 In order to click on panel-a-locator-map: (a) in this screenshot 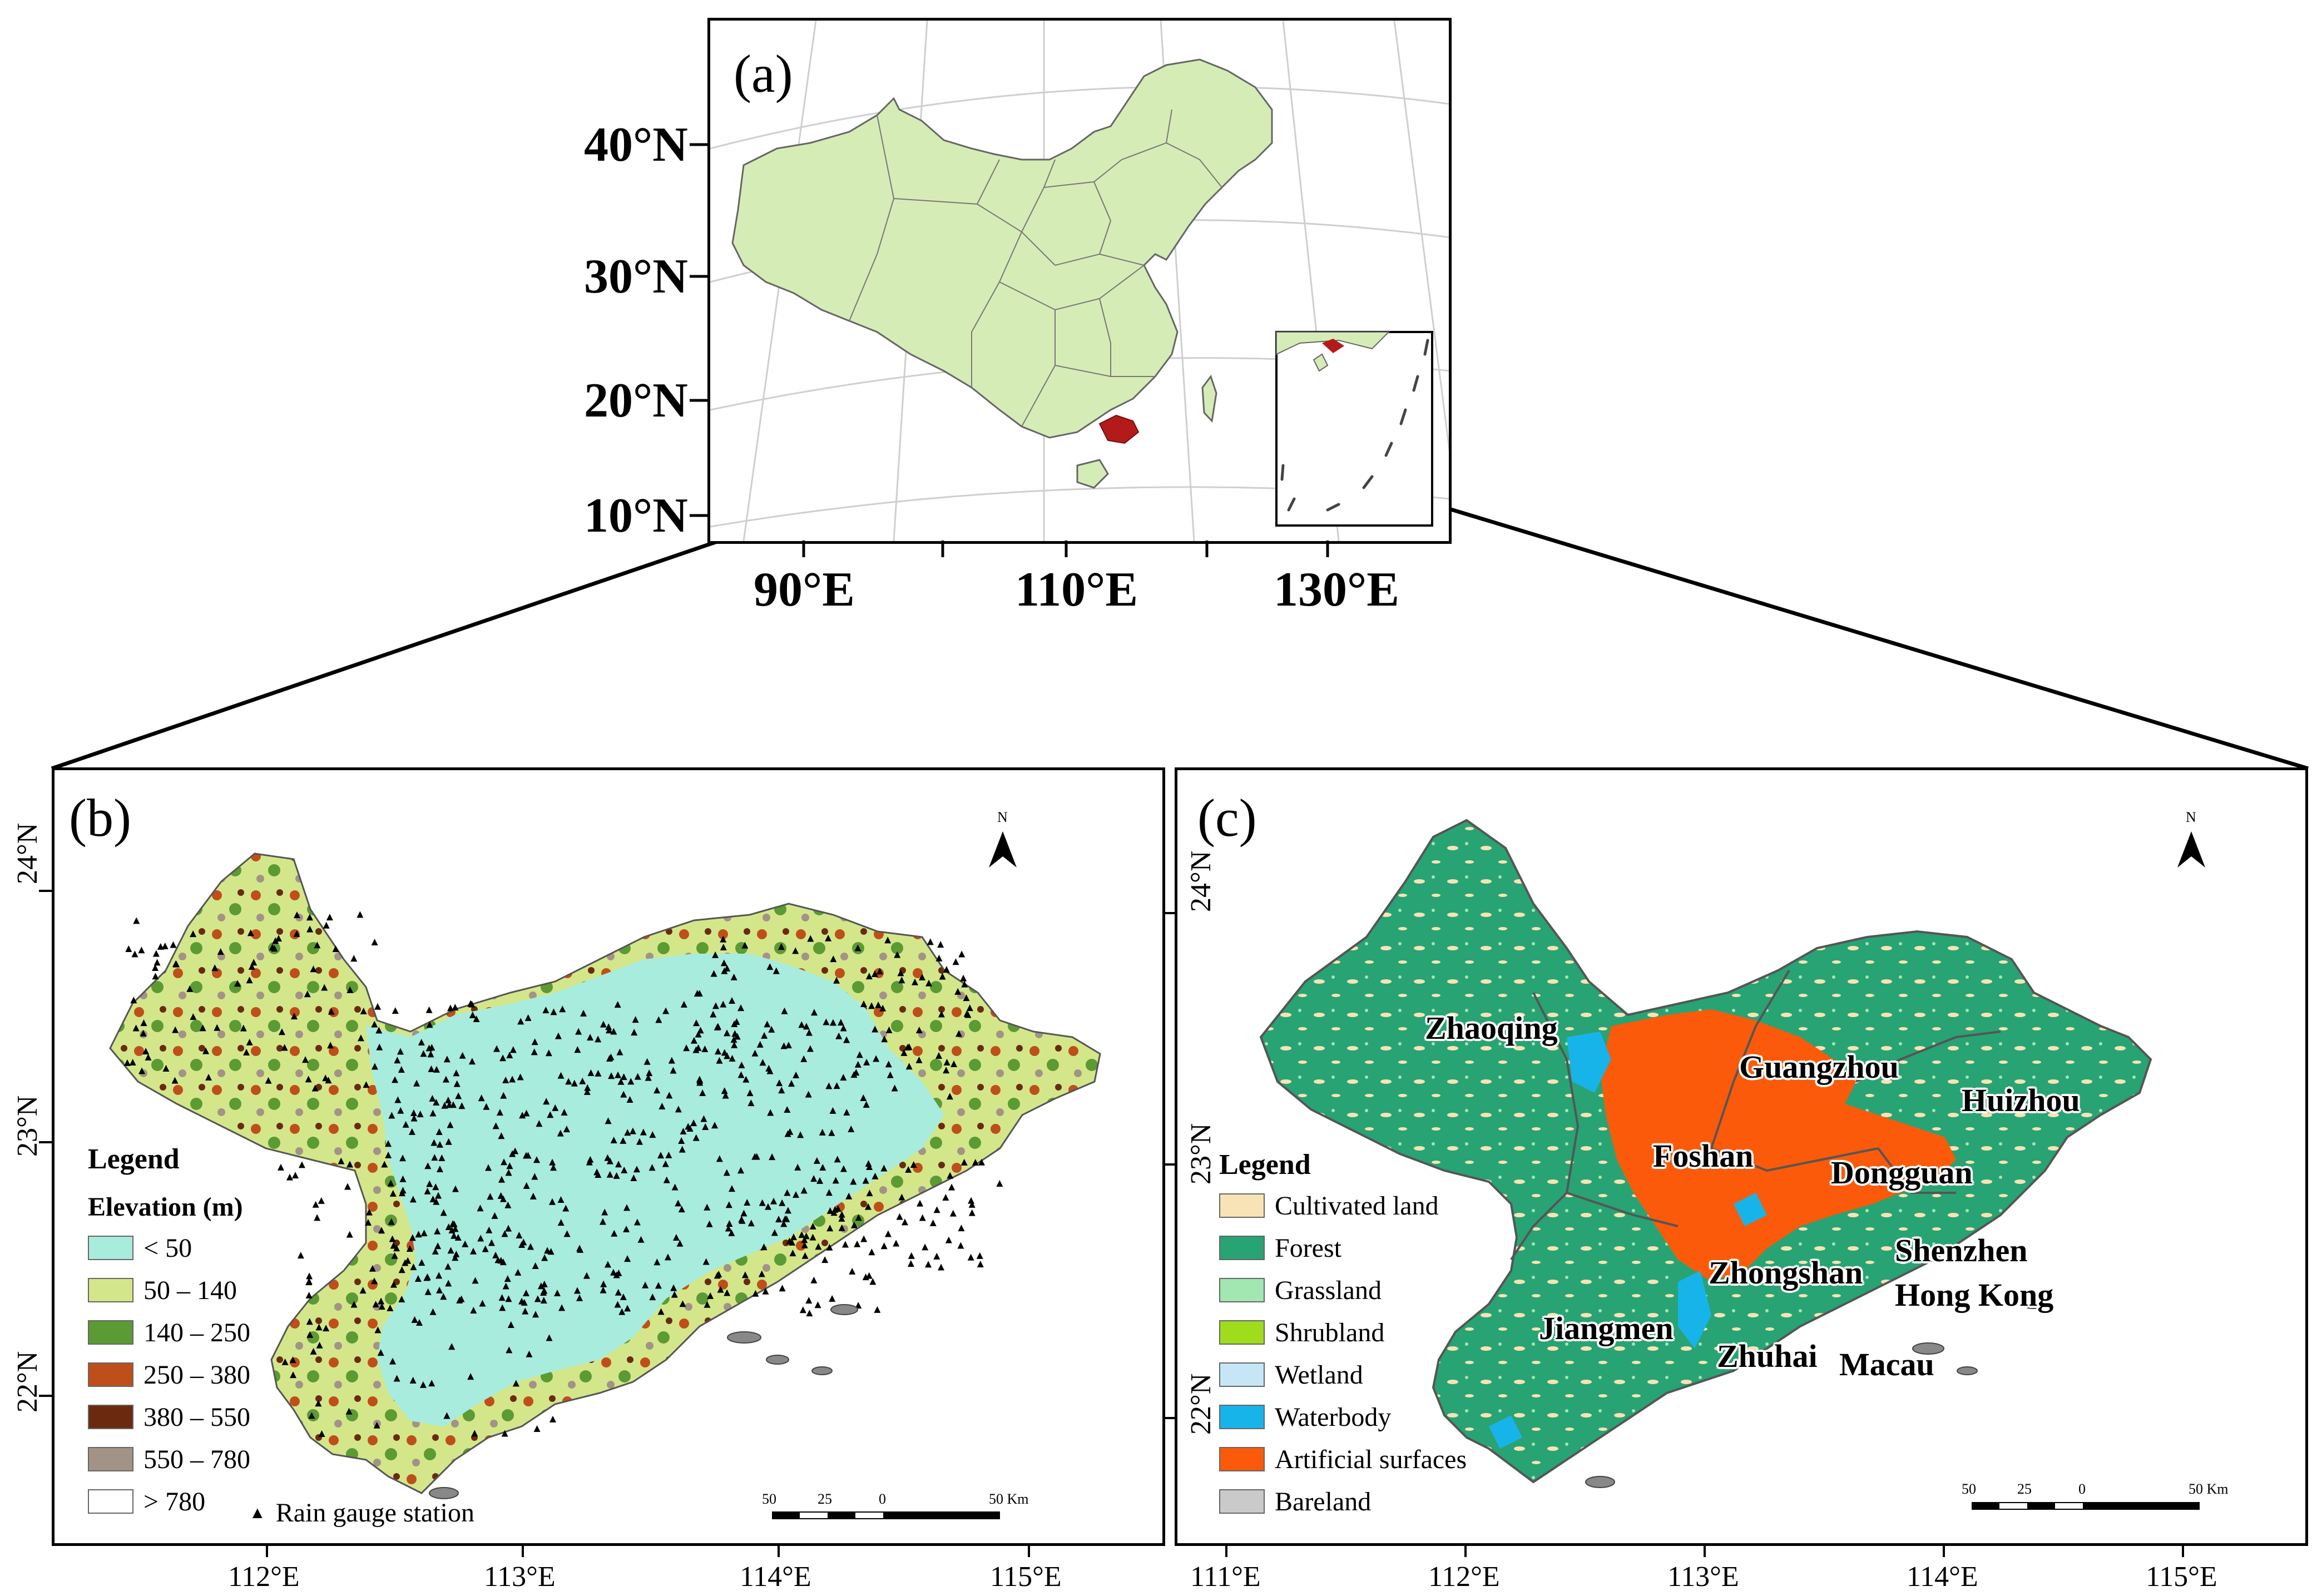, I will do `click(1079, 281)`.